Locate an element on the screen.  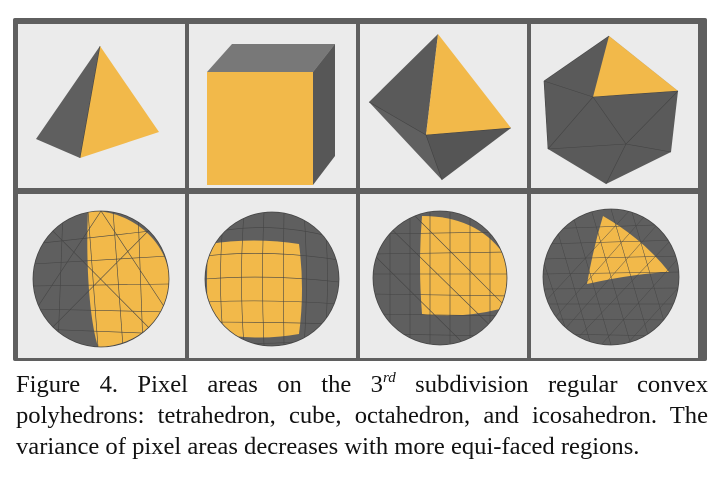
cube-sphere-cell is located at coordinates (272, 276).